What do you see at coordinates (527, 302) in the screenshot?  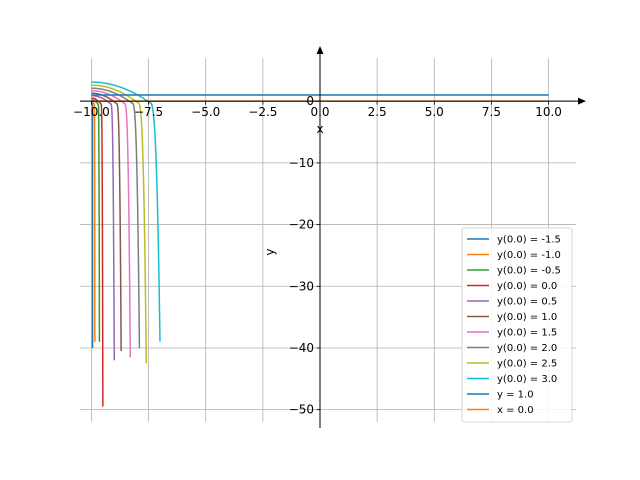 I see `legend-label-4: y(0.0) = 0.5` at bounding box center [527, 302].